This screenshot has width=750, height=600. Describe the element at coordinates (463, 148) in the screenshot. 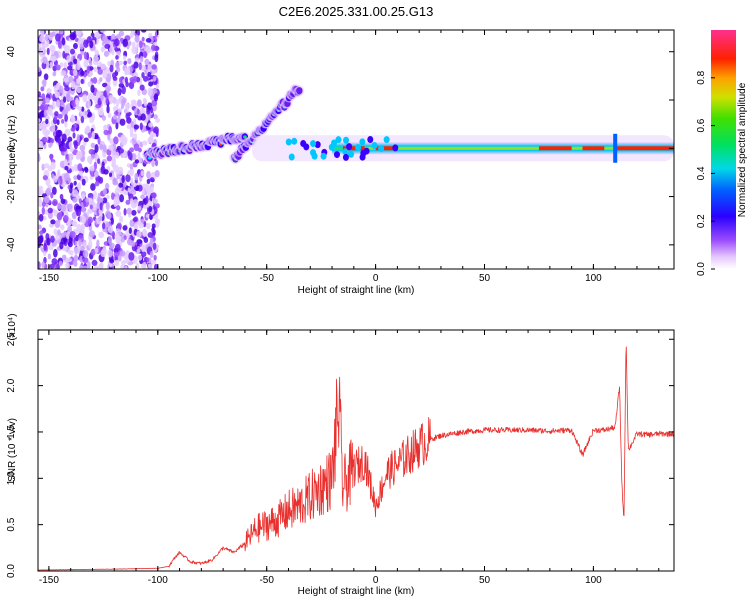

I see `main-carrier-trace` at that location.